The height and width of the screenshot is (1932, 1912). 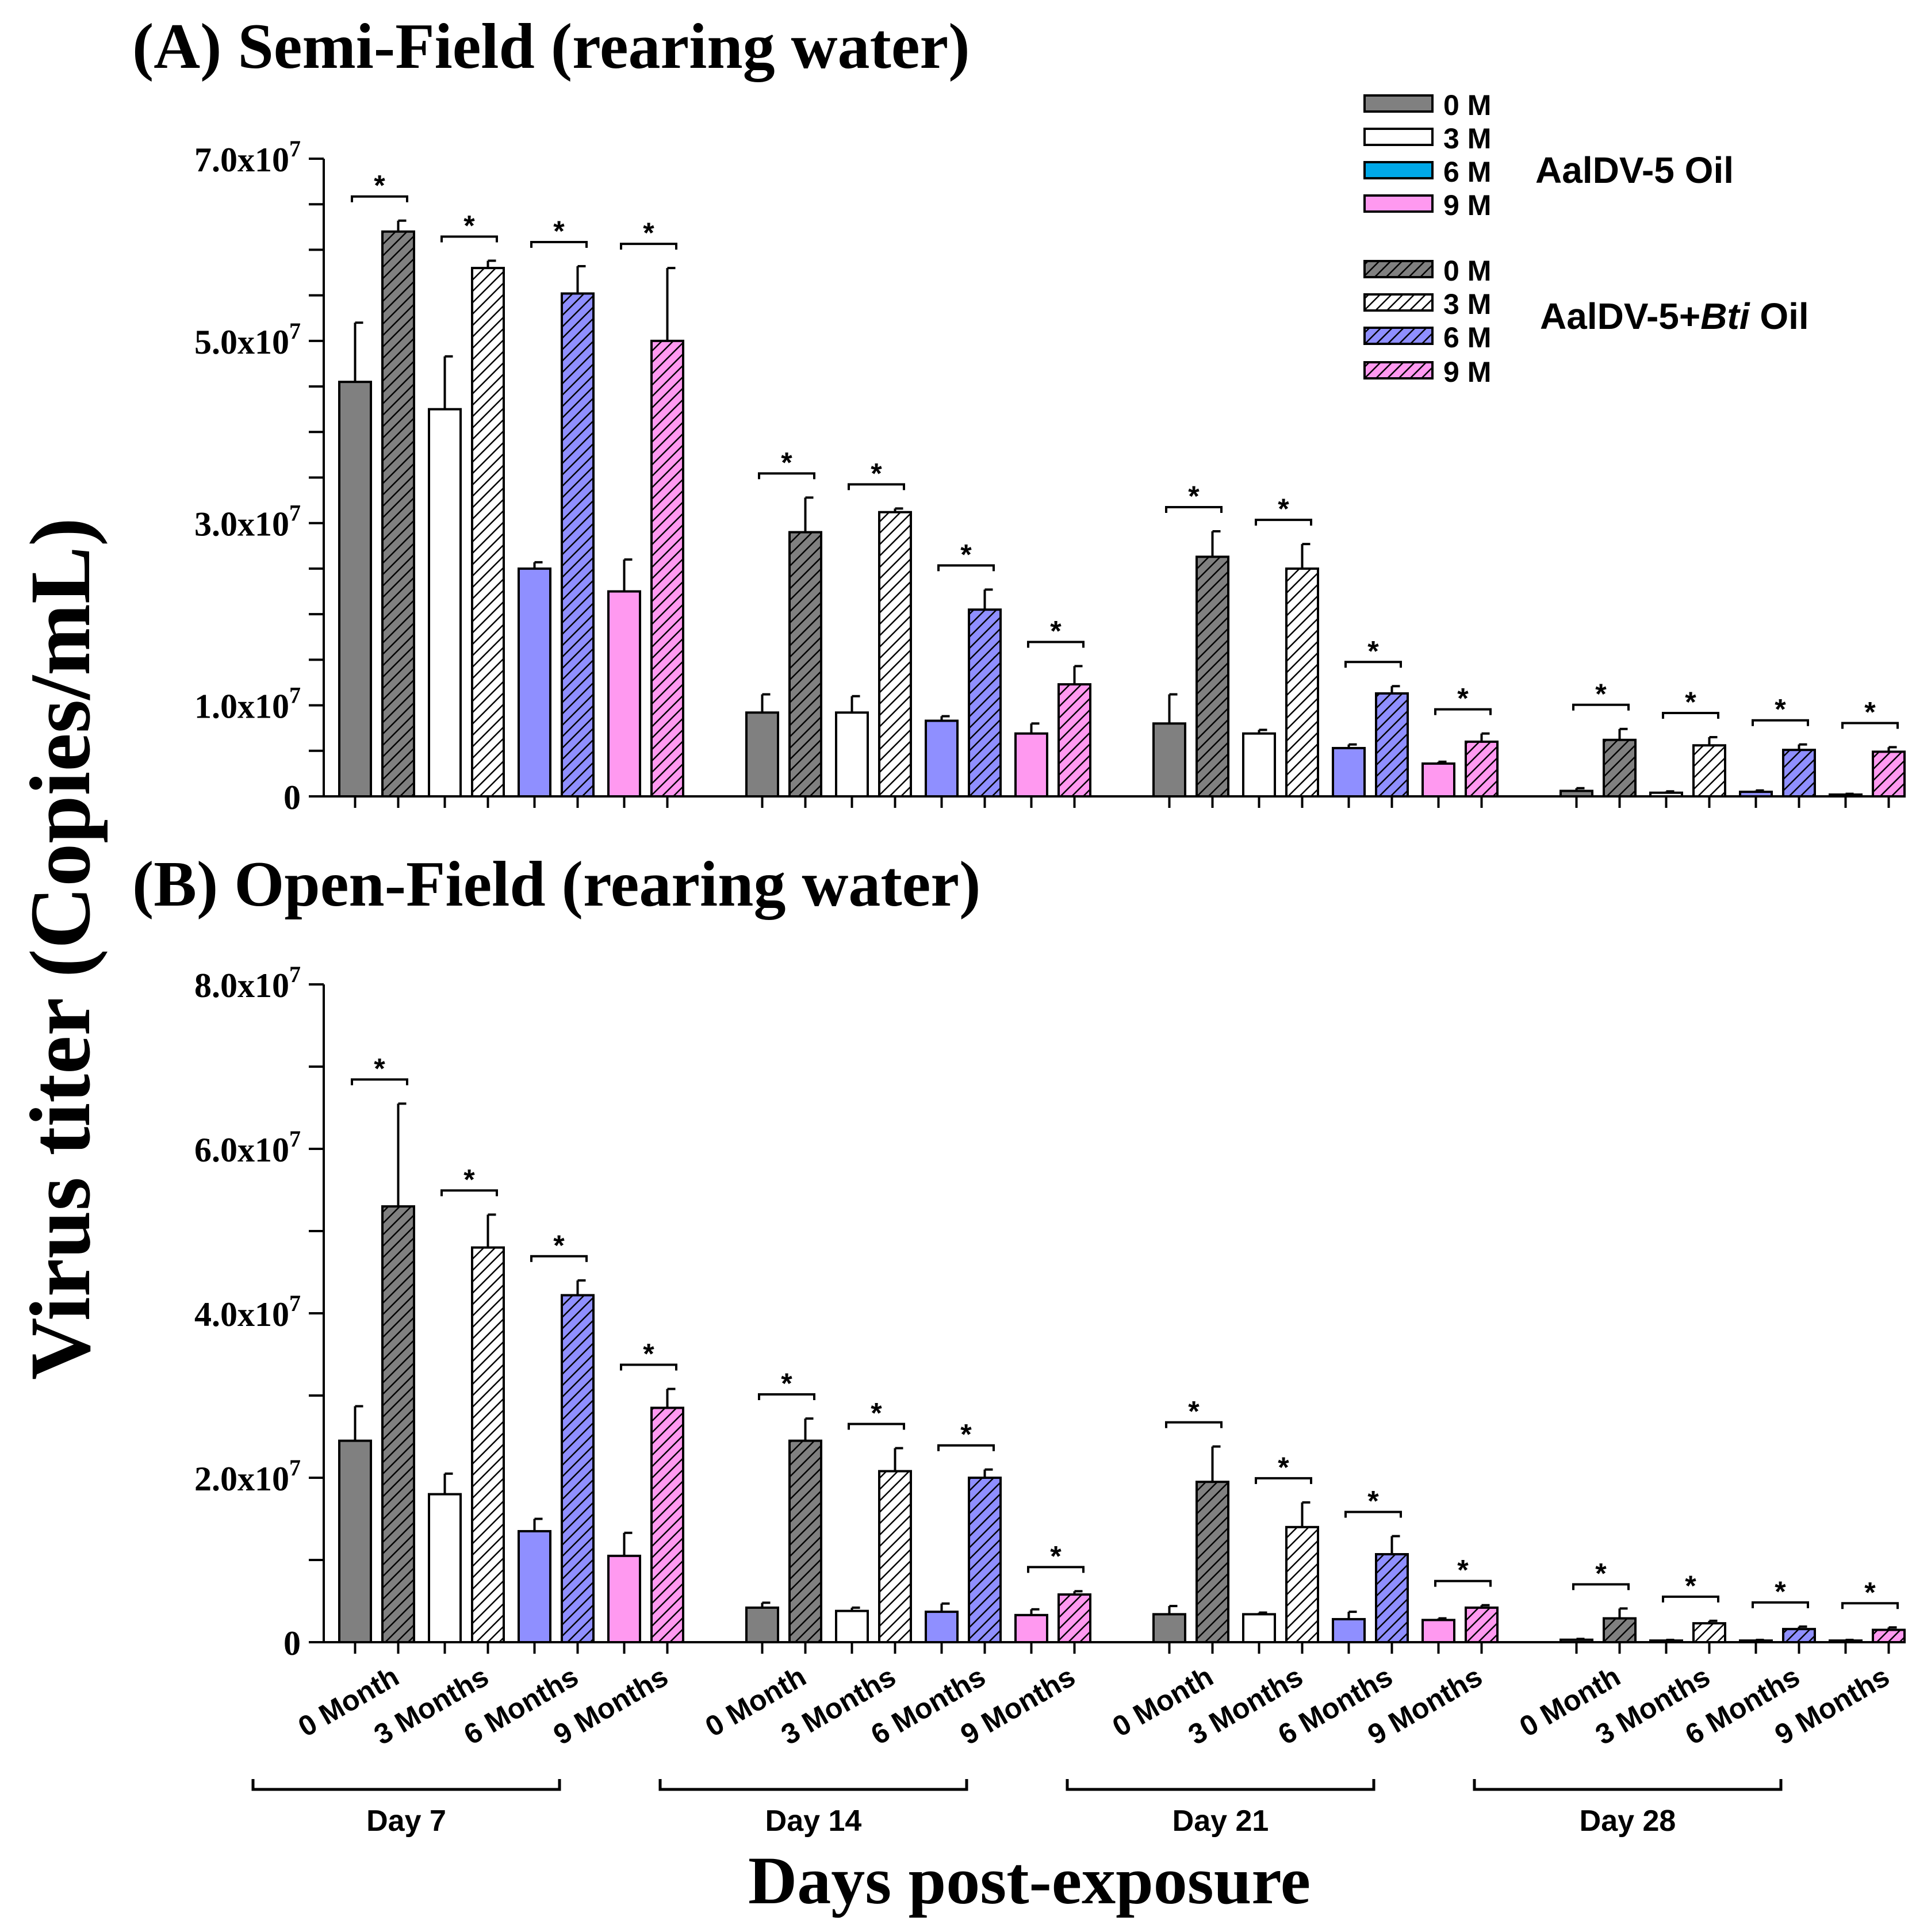 I want to click on group-label: Day 14, so click(x=813, y=1821).